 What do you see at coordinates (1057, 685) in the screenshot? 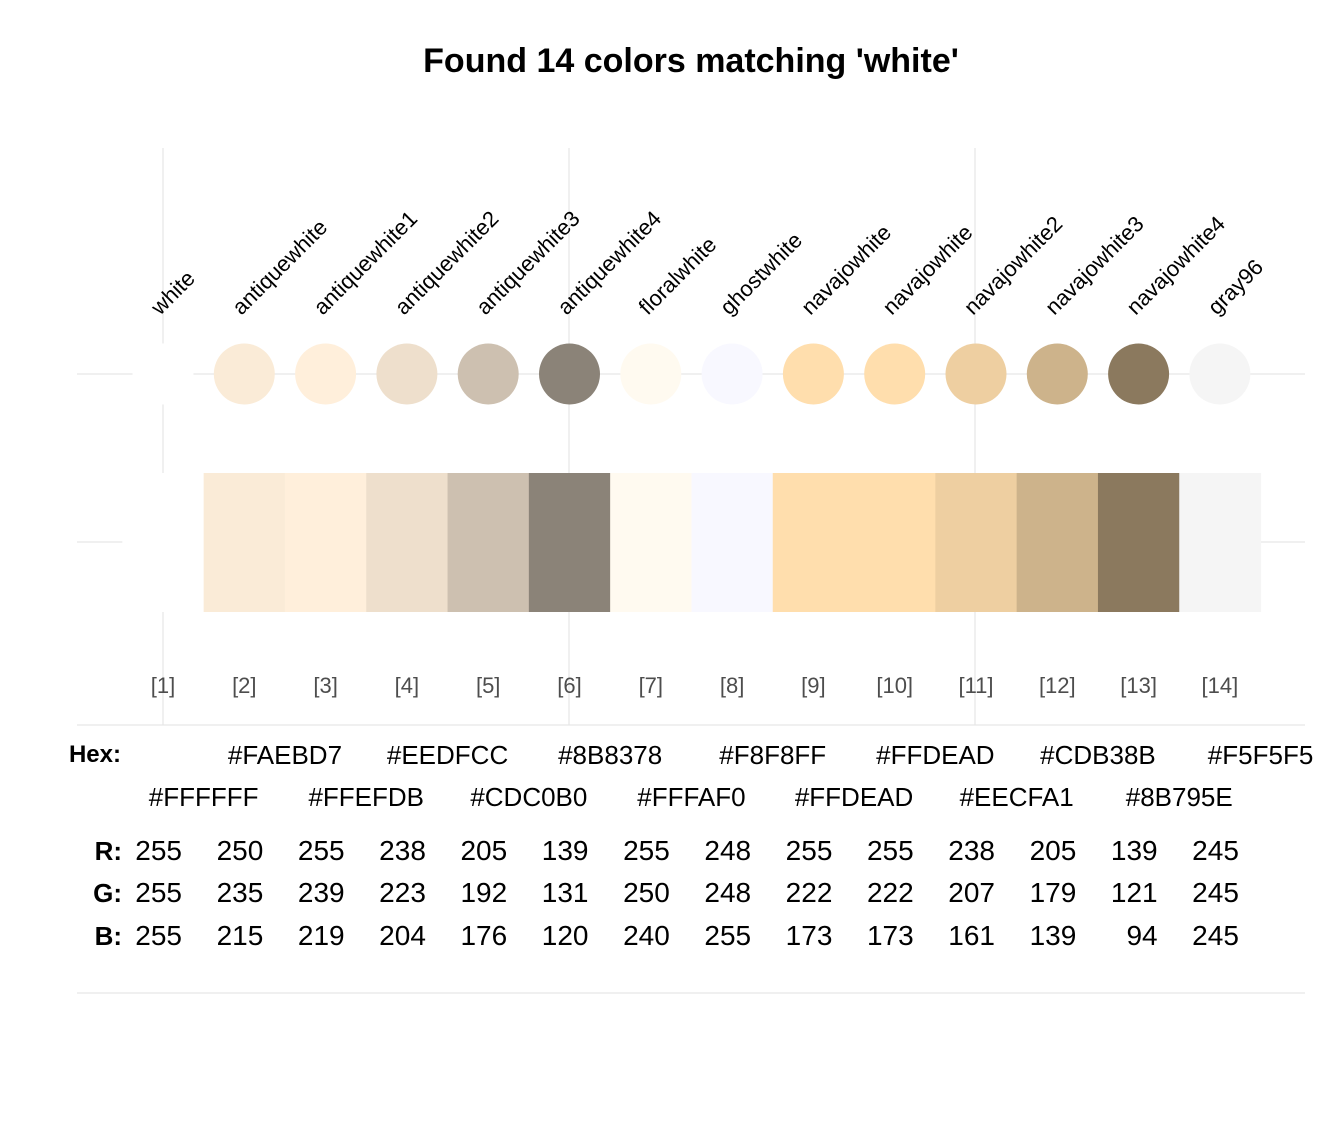
I see `color-index-12: [12]` at bounding box center [1057, 685].